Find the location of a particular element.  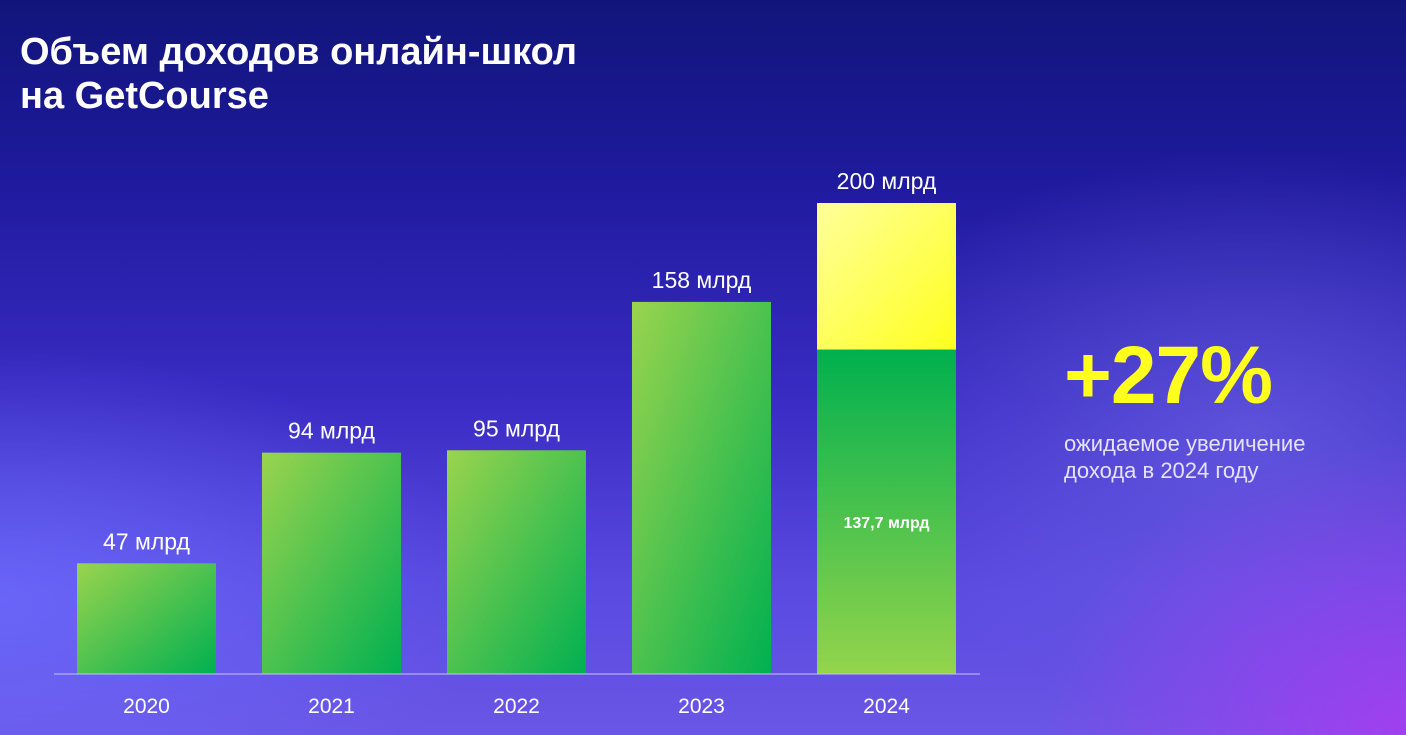

x-tick-2023: 2023 is located at coordinates (701, 706).